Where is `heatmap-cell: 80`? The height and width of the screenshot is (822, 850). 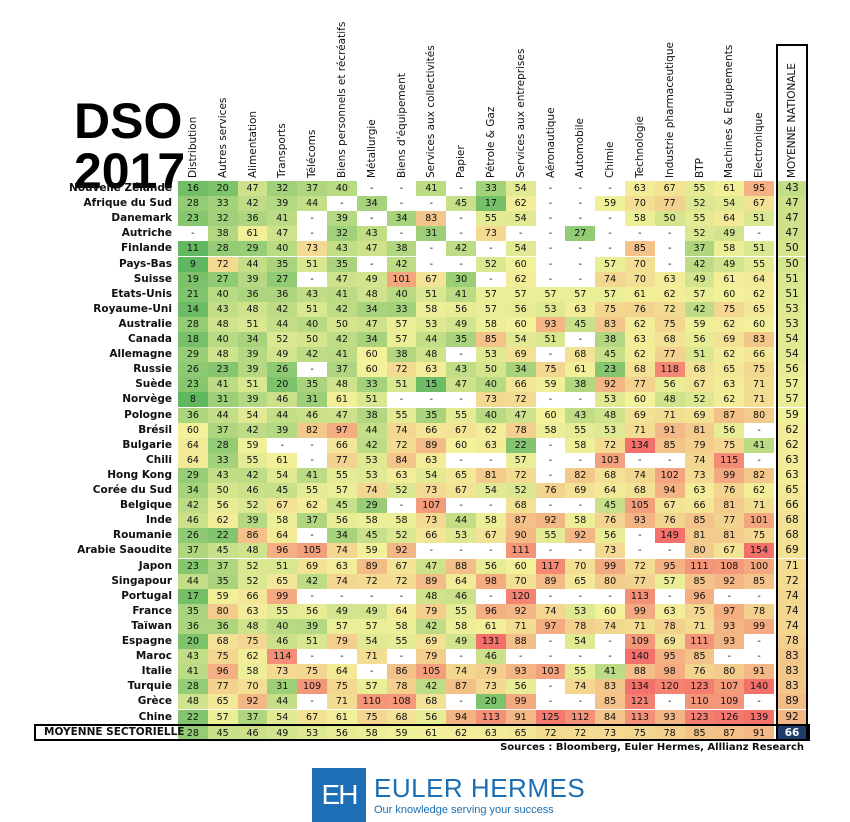
heatmap-cell: 80 is located at coordinates (729, 672).